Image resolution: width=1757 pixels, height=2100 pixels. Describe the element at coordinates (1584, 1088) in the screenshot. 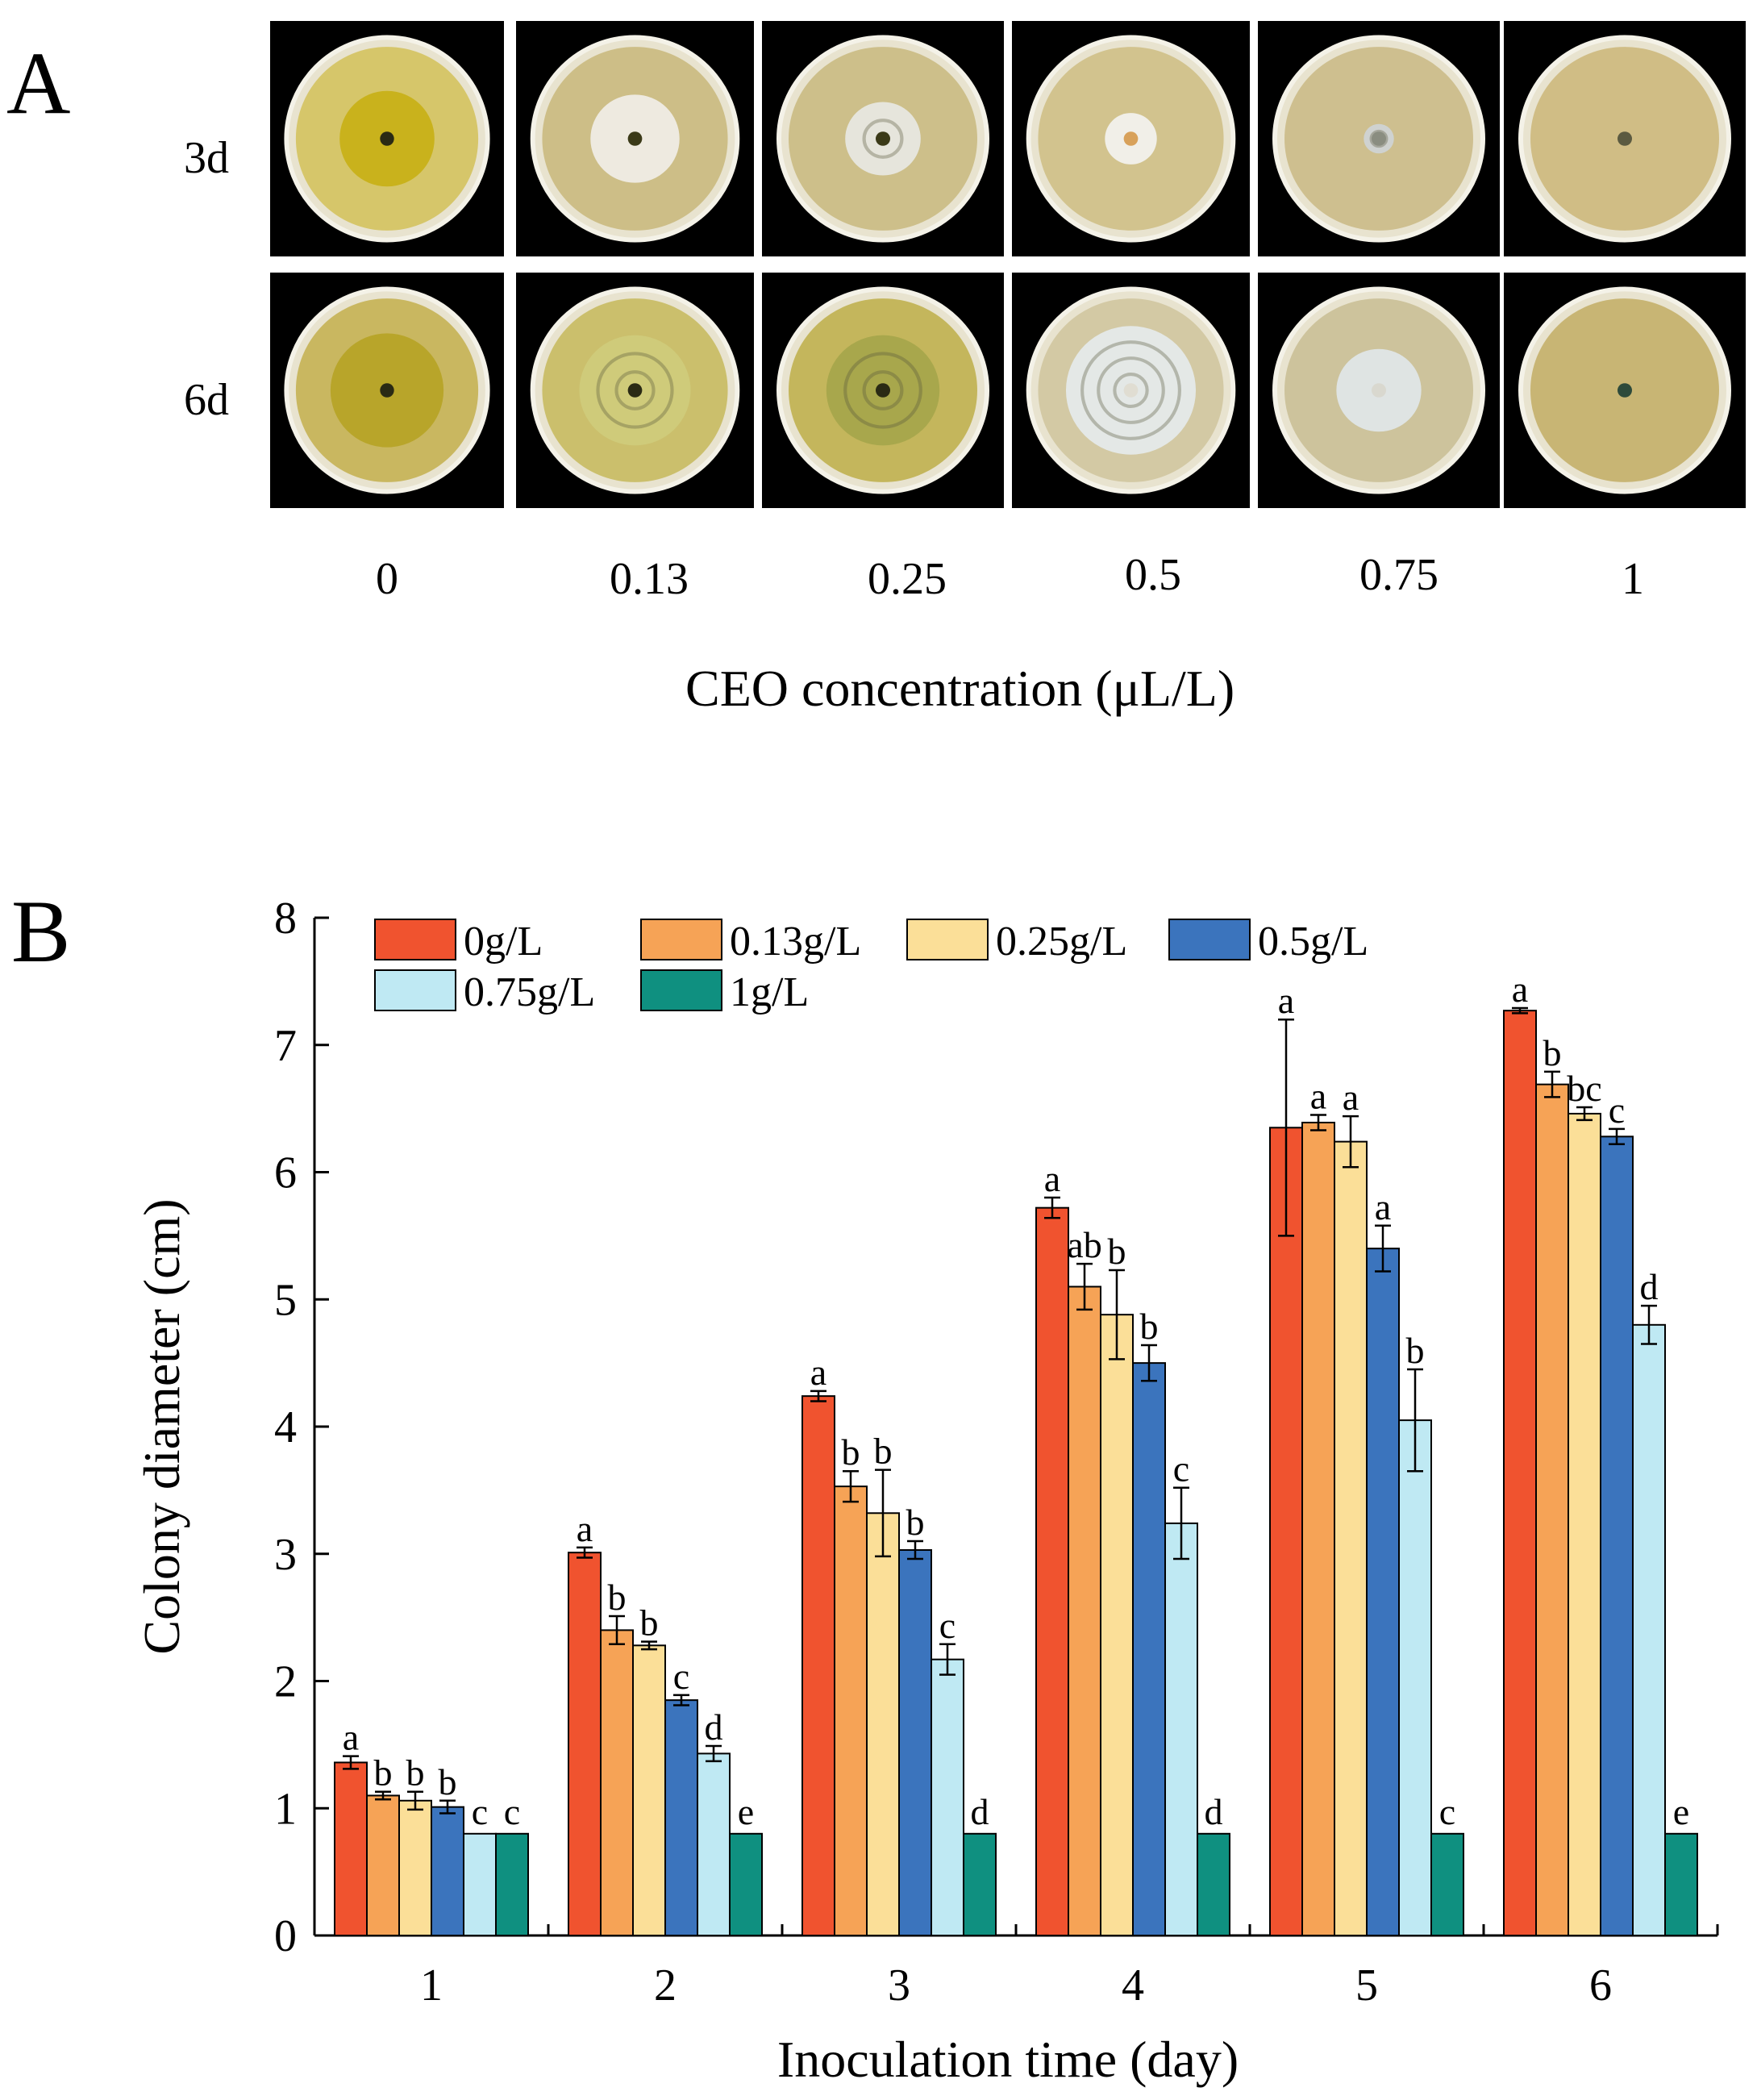

I see `significance-letter: bc` at that location.